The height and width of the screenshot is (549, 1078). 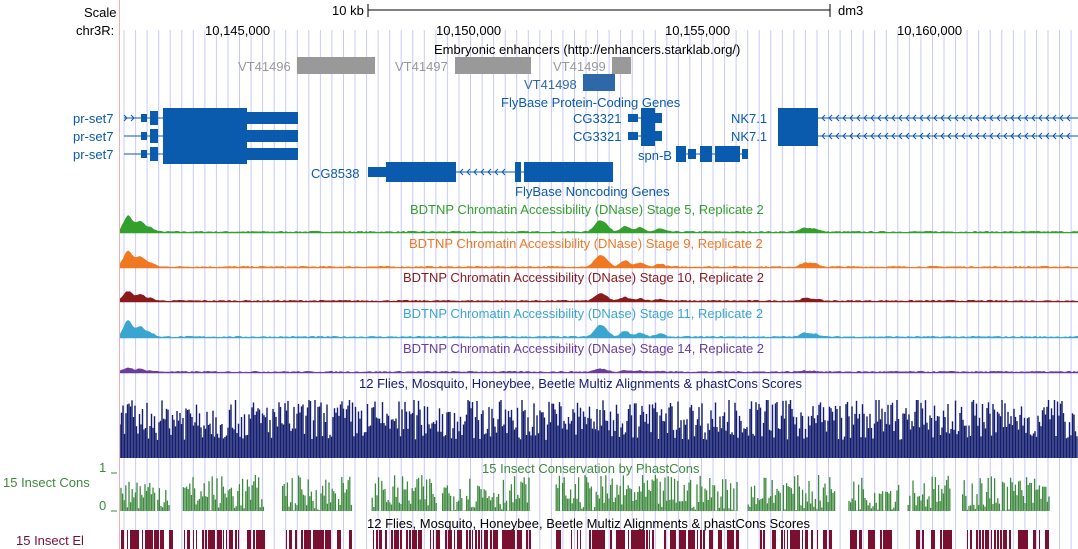 What do you see at coordinates (655, 155) in the screenshot?
I see `gene-label: spn-B` at bounding box center [655, 155].